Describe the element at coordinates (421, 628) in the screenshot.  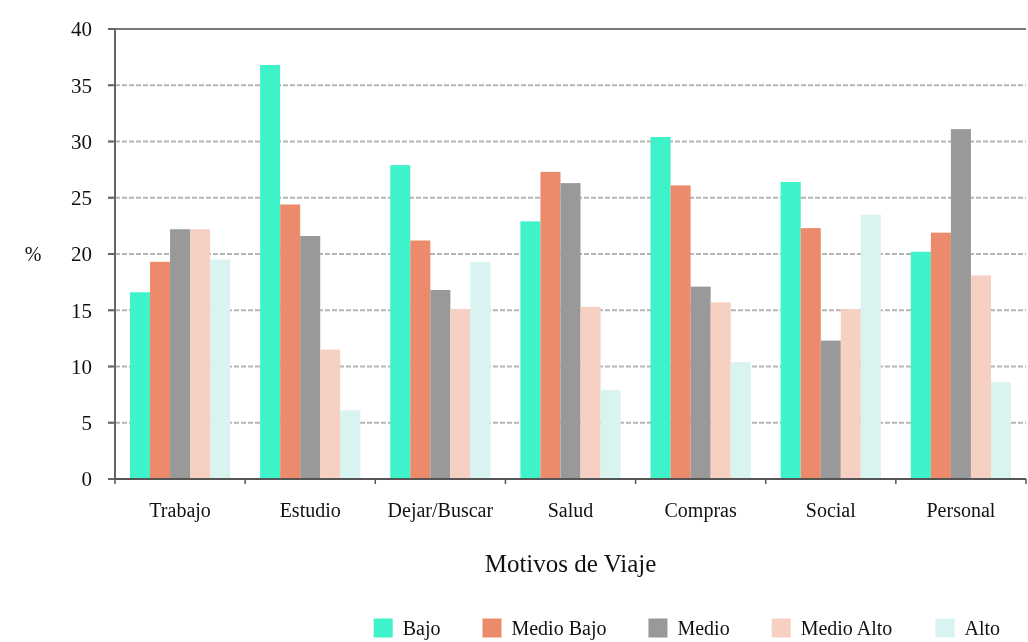
I see `legend-label: Bajo` at that location.